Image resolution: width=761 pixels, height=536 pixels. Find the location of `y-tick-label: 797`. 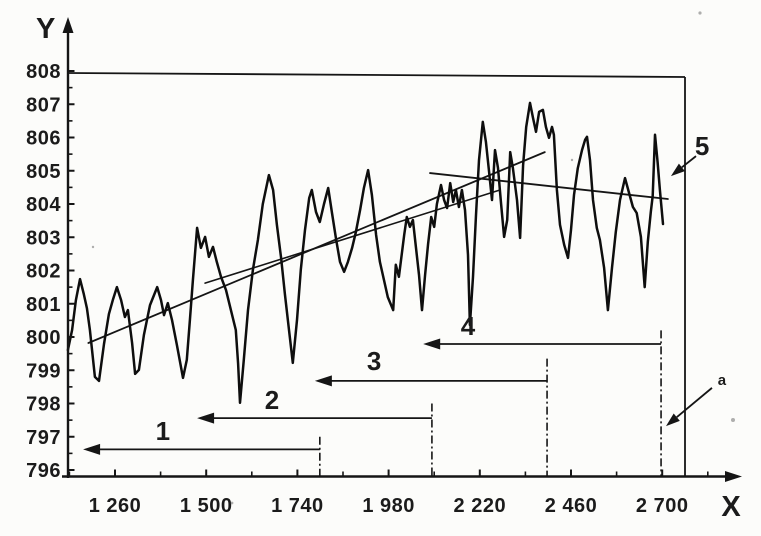

y-tick-label: 797 is located at coordinates (43, 438).